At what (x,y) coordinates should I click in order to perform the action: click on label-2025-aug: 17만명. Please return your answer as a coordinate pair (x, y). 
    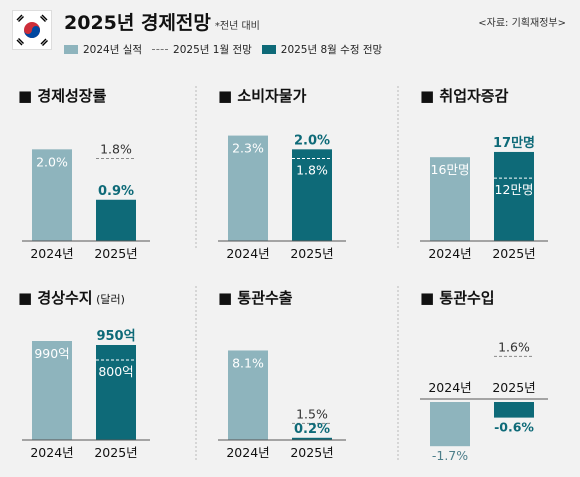
    Looking at the image, I should click on (514, 143).